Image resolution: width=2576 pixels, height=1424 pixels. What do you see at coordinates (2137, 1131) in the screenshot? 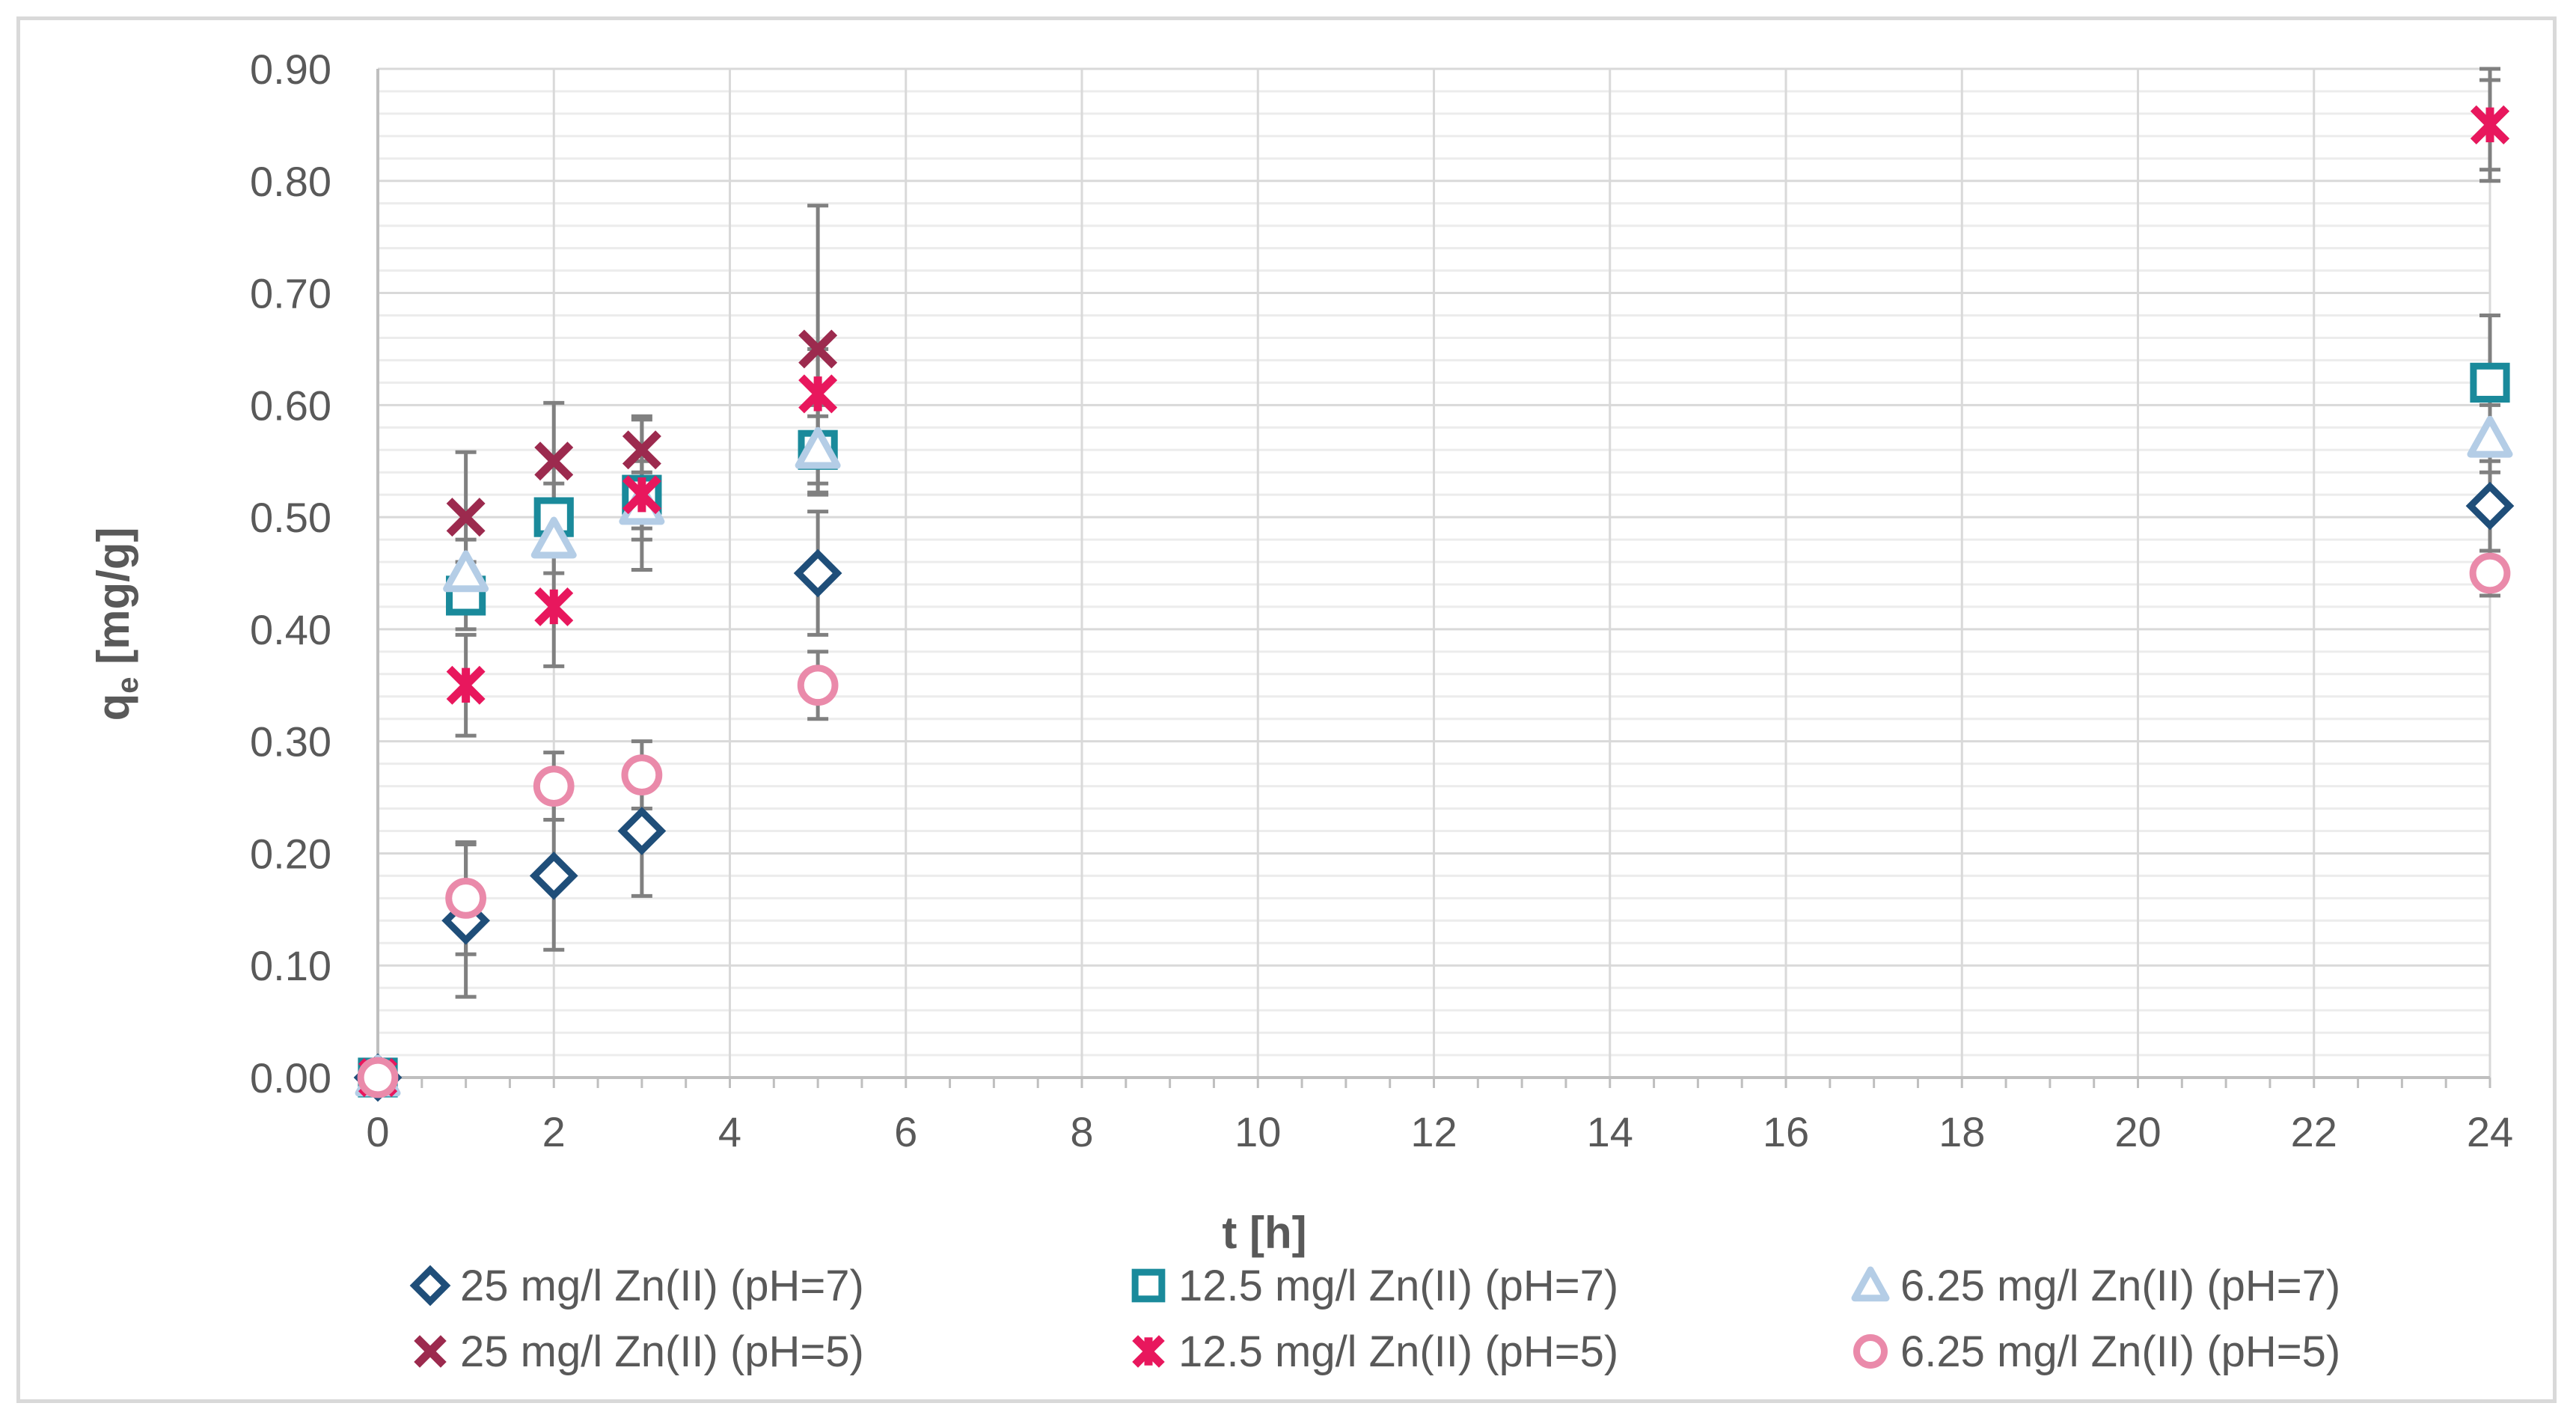
I see `x-tick-label: 20` at bounding box center [2137, 1131].